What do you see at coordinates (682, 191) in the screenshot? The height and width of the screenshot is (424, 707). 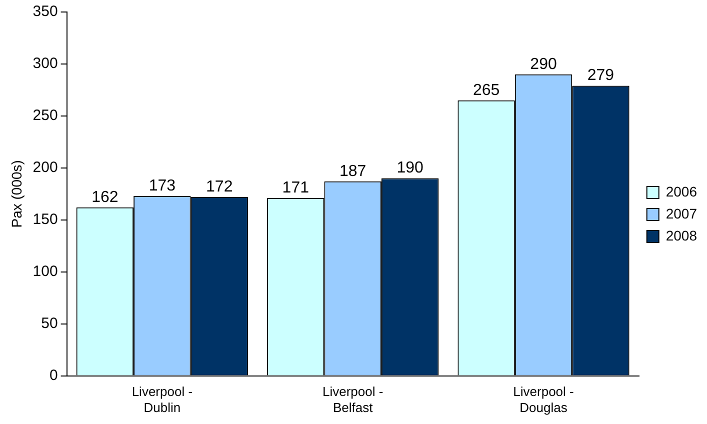 I see `legend-label: 2006` at bounding box center [682, 191].